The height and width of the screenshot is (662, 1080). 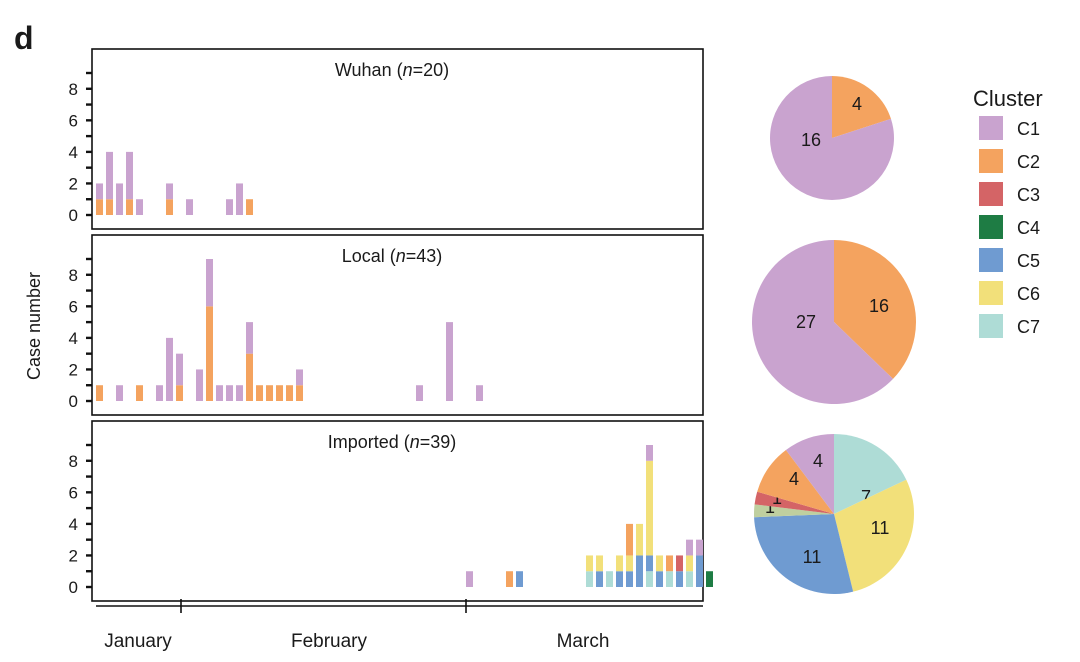 What do you see at coordinates (34, 326) in the screenshot?
I see `y-axis-label: Case number` at bounding box center [34, 326].